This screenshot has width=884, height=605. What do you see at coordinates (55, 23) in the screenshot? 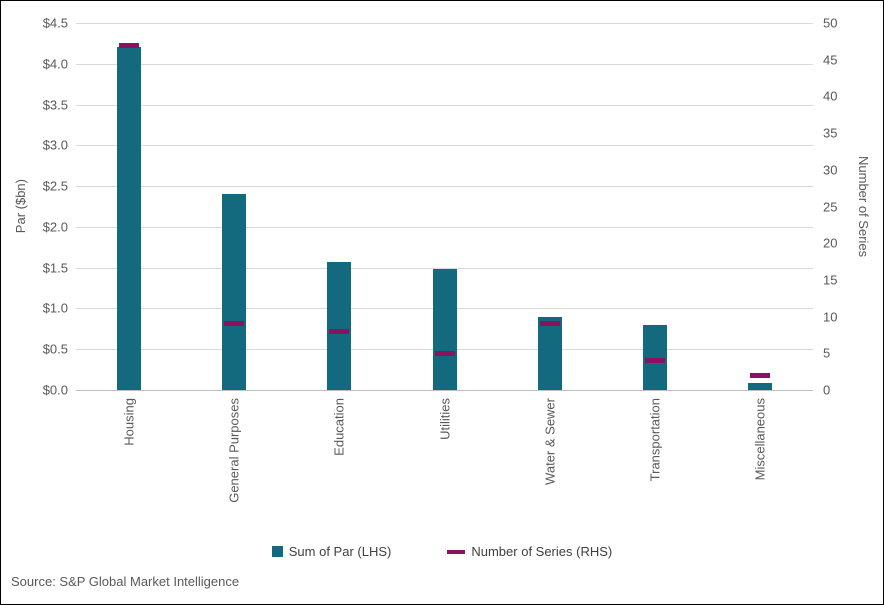
I see `y-tick-label-left: $4.5` at bounding box center [55, 23].